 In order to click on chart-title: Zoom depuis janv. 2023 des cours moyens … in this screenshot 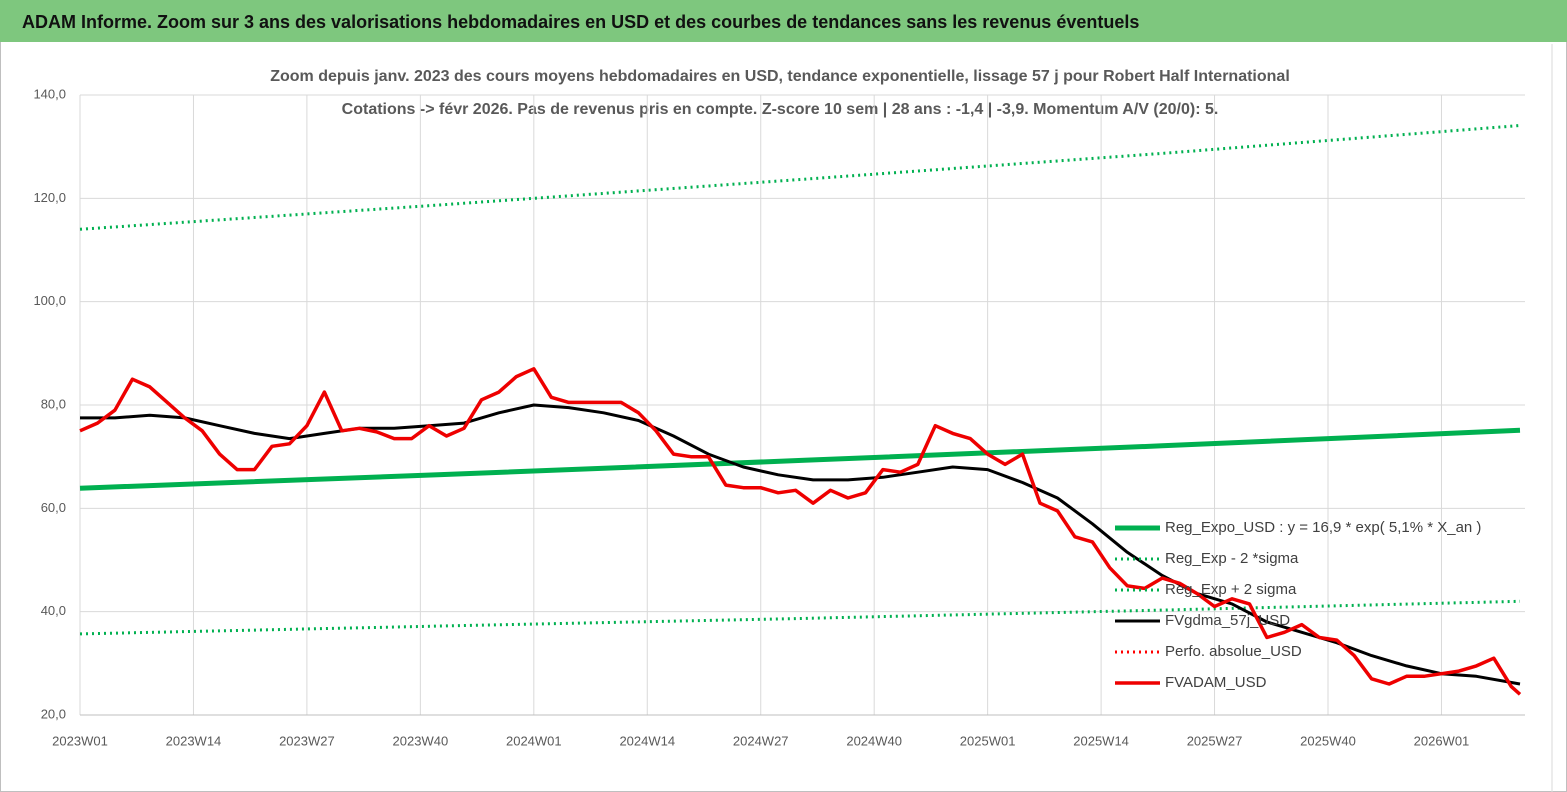, I will do `click(780, 76)`.